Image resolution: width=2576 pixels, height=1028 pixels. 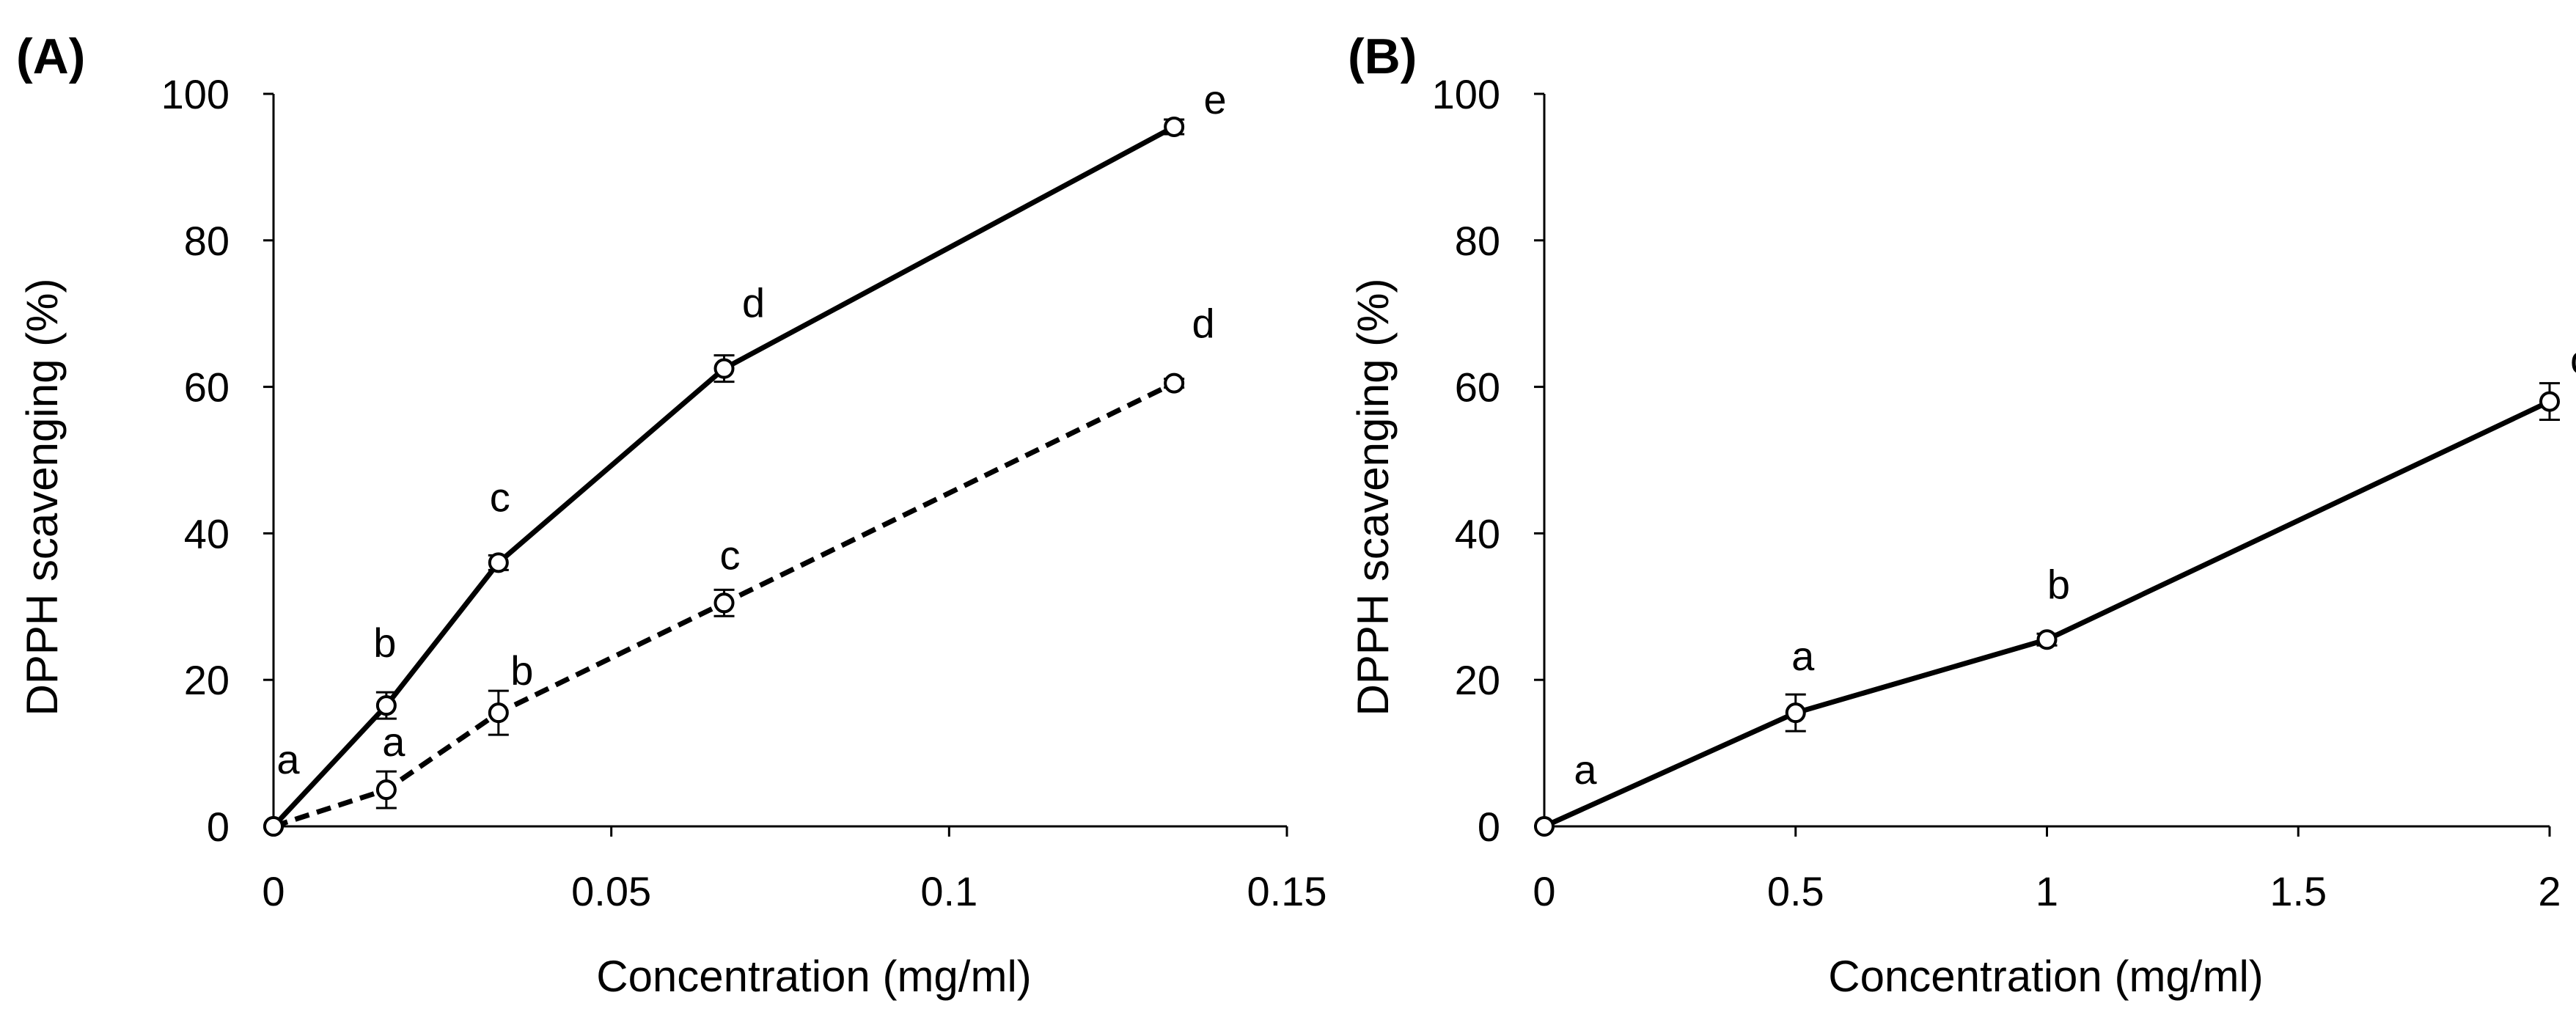 What do you see at coordinates (2046, 976) in the screenshot?
I see `x-axis-title-b: Concentration (mg/ml)` at bounding box center [2046, 976].